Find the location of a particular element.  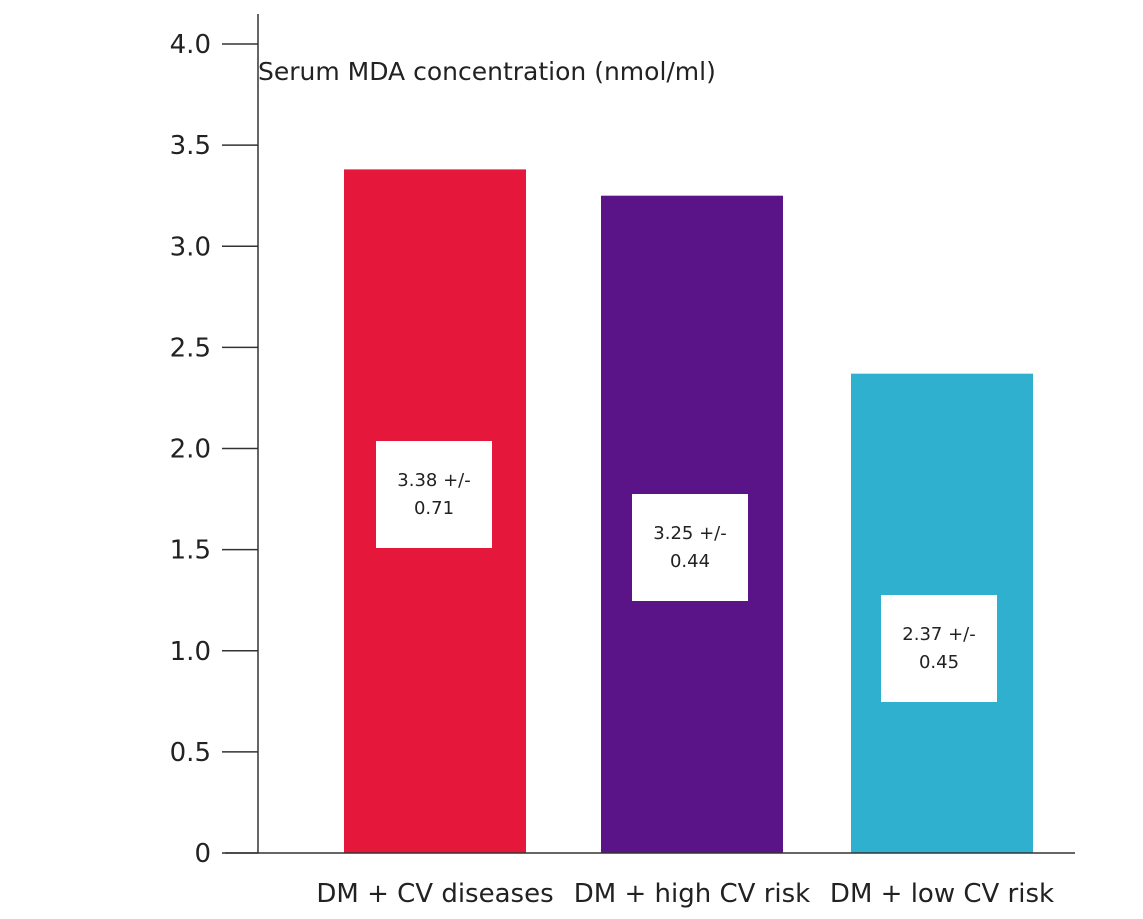

y-tick-label: 2.5 is located at coordinates (190, 348).